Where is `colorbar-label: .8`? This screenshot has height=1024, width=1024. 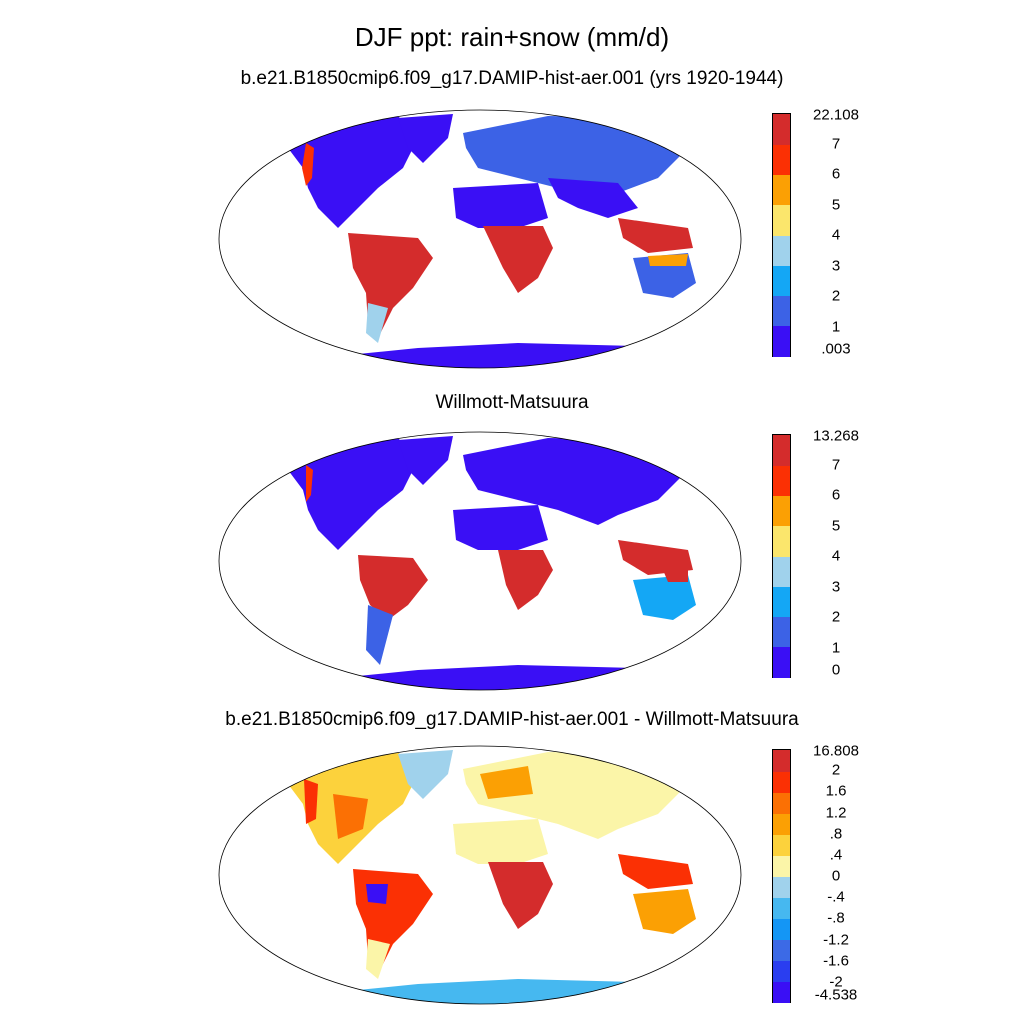 colorbar-label: .8 is located at coordinates (836, 834).